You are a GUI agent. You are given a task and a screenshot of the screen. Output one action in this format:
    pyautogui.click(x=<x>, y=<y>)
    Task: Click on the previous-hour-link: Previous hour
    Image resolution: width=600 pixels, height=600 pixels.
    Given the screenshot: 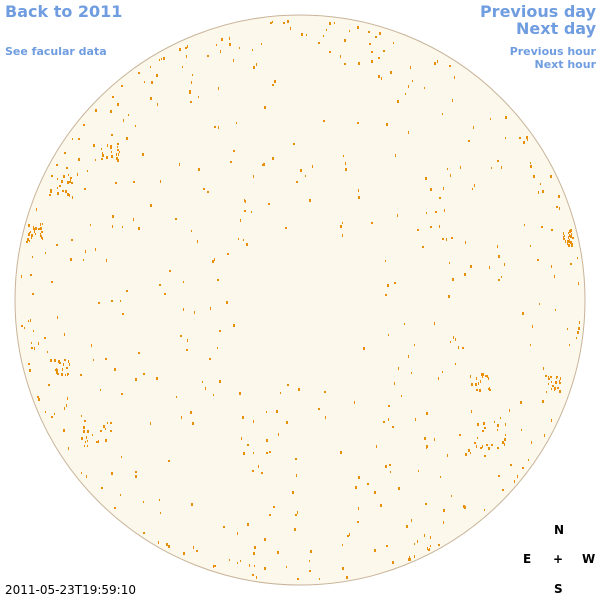 What is the action you would take?
    pyautogui.click(x=552, y=51)
    